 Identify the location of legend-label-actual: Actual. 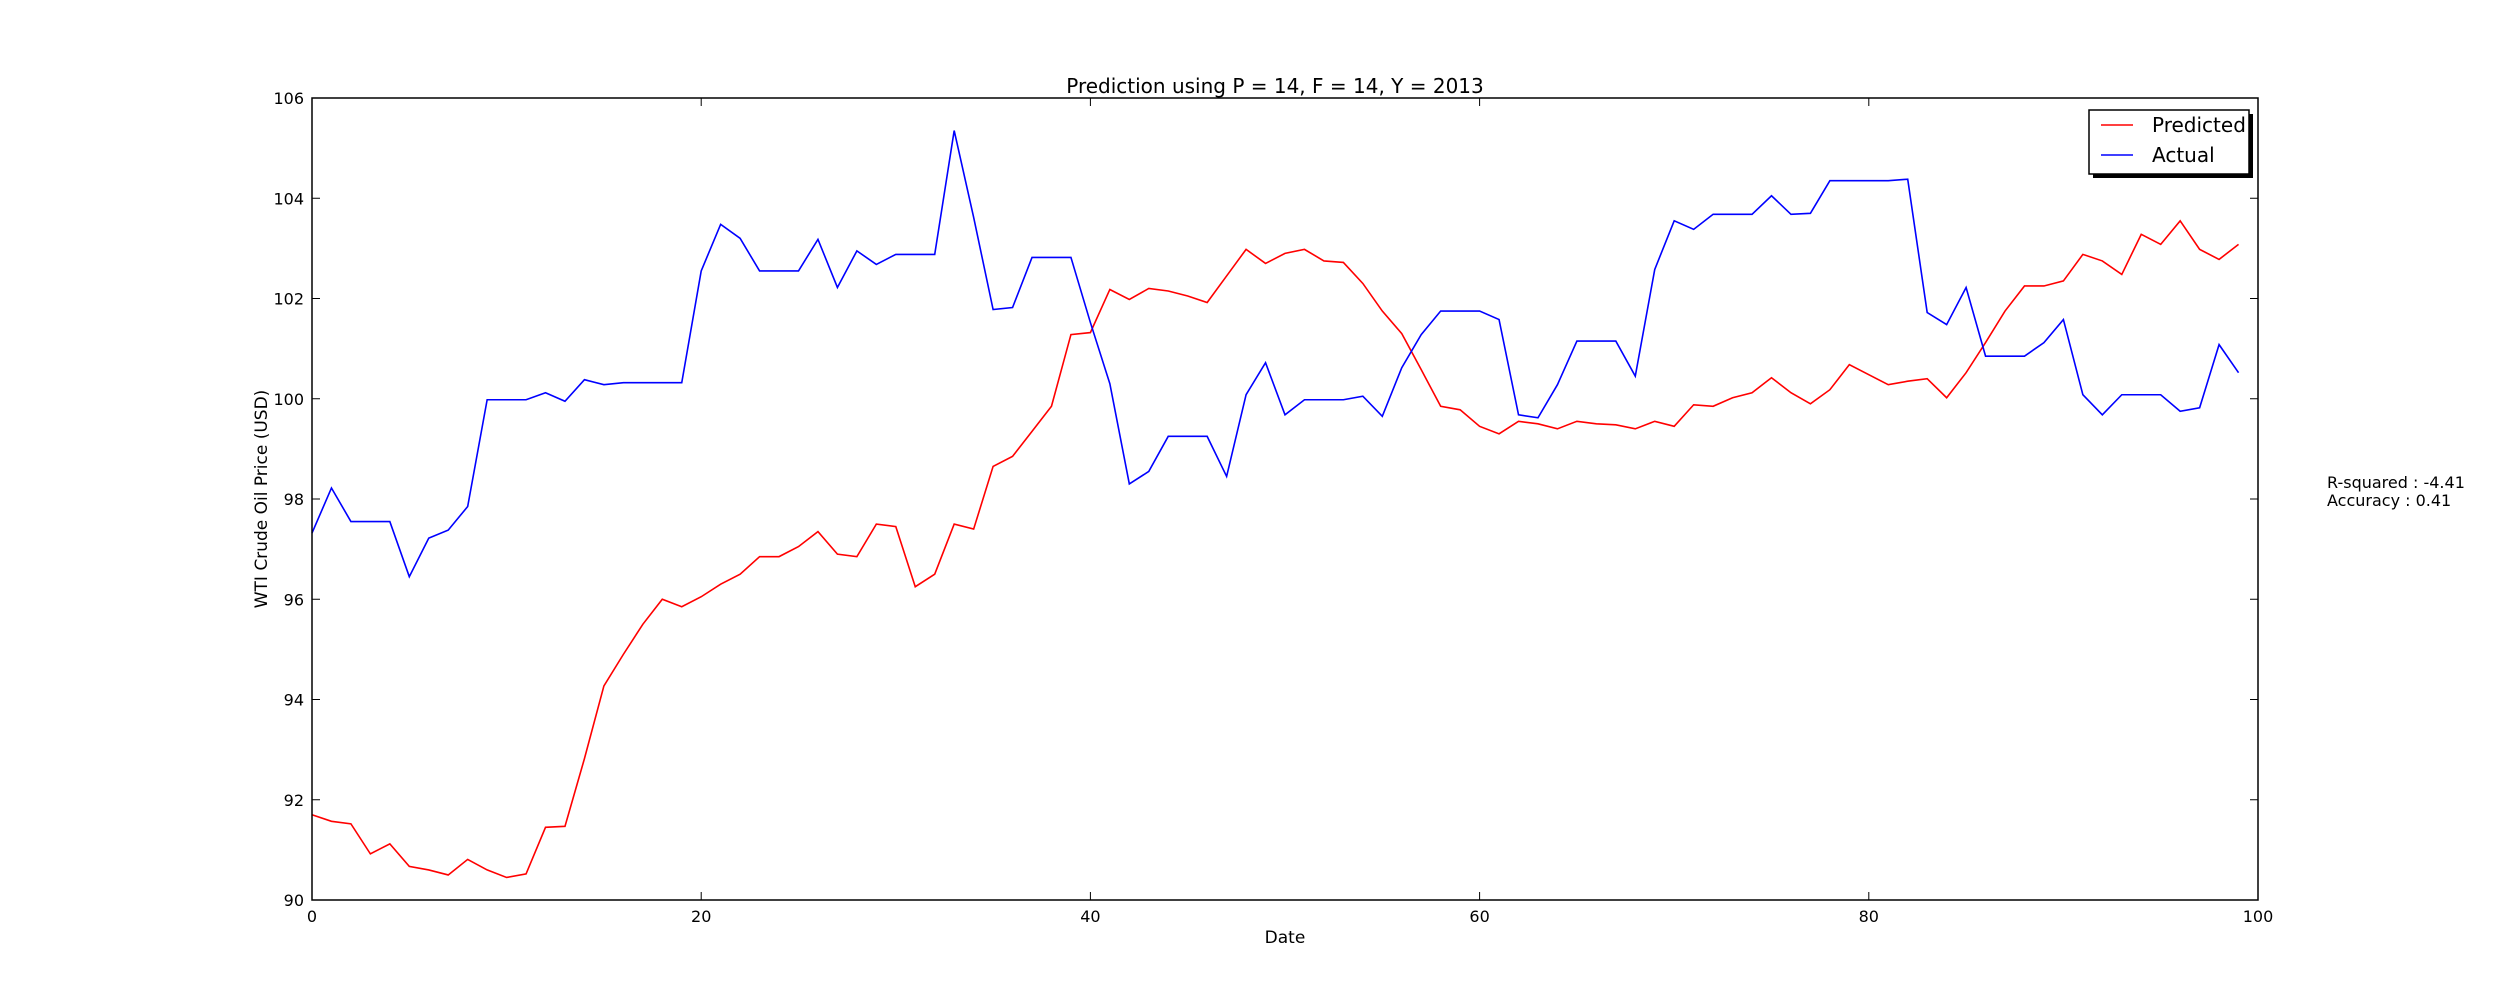
(2183, 155).